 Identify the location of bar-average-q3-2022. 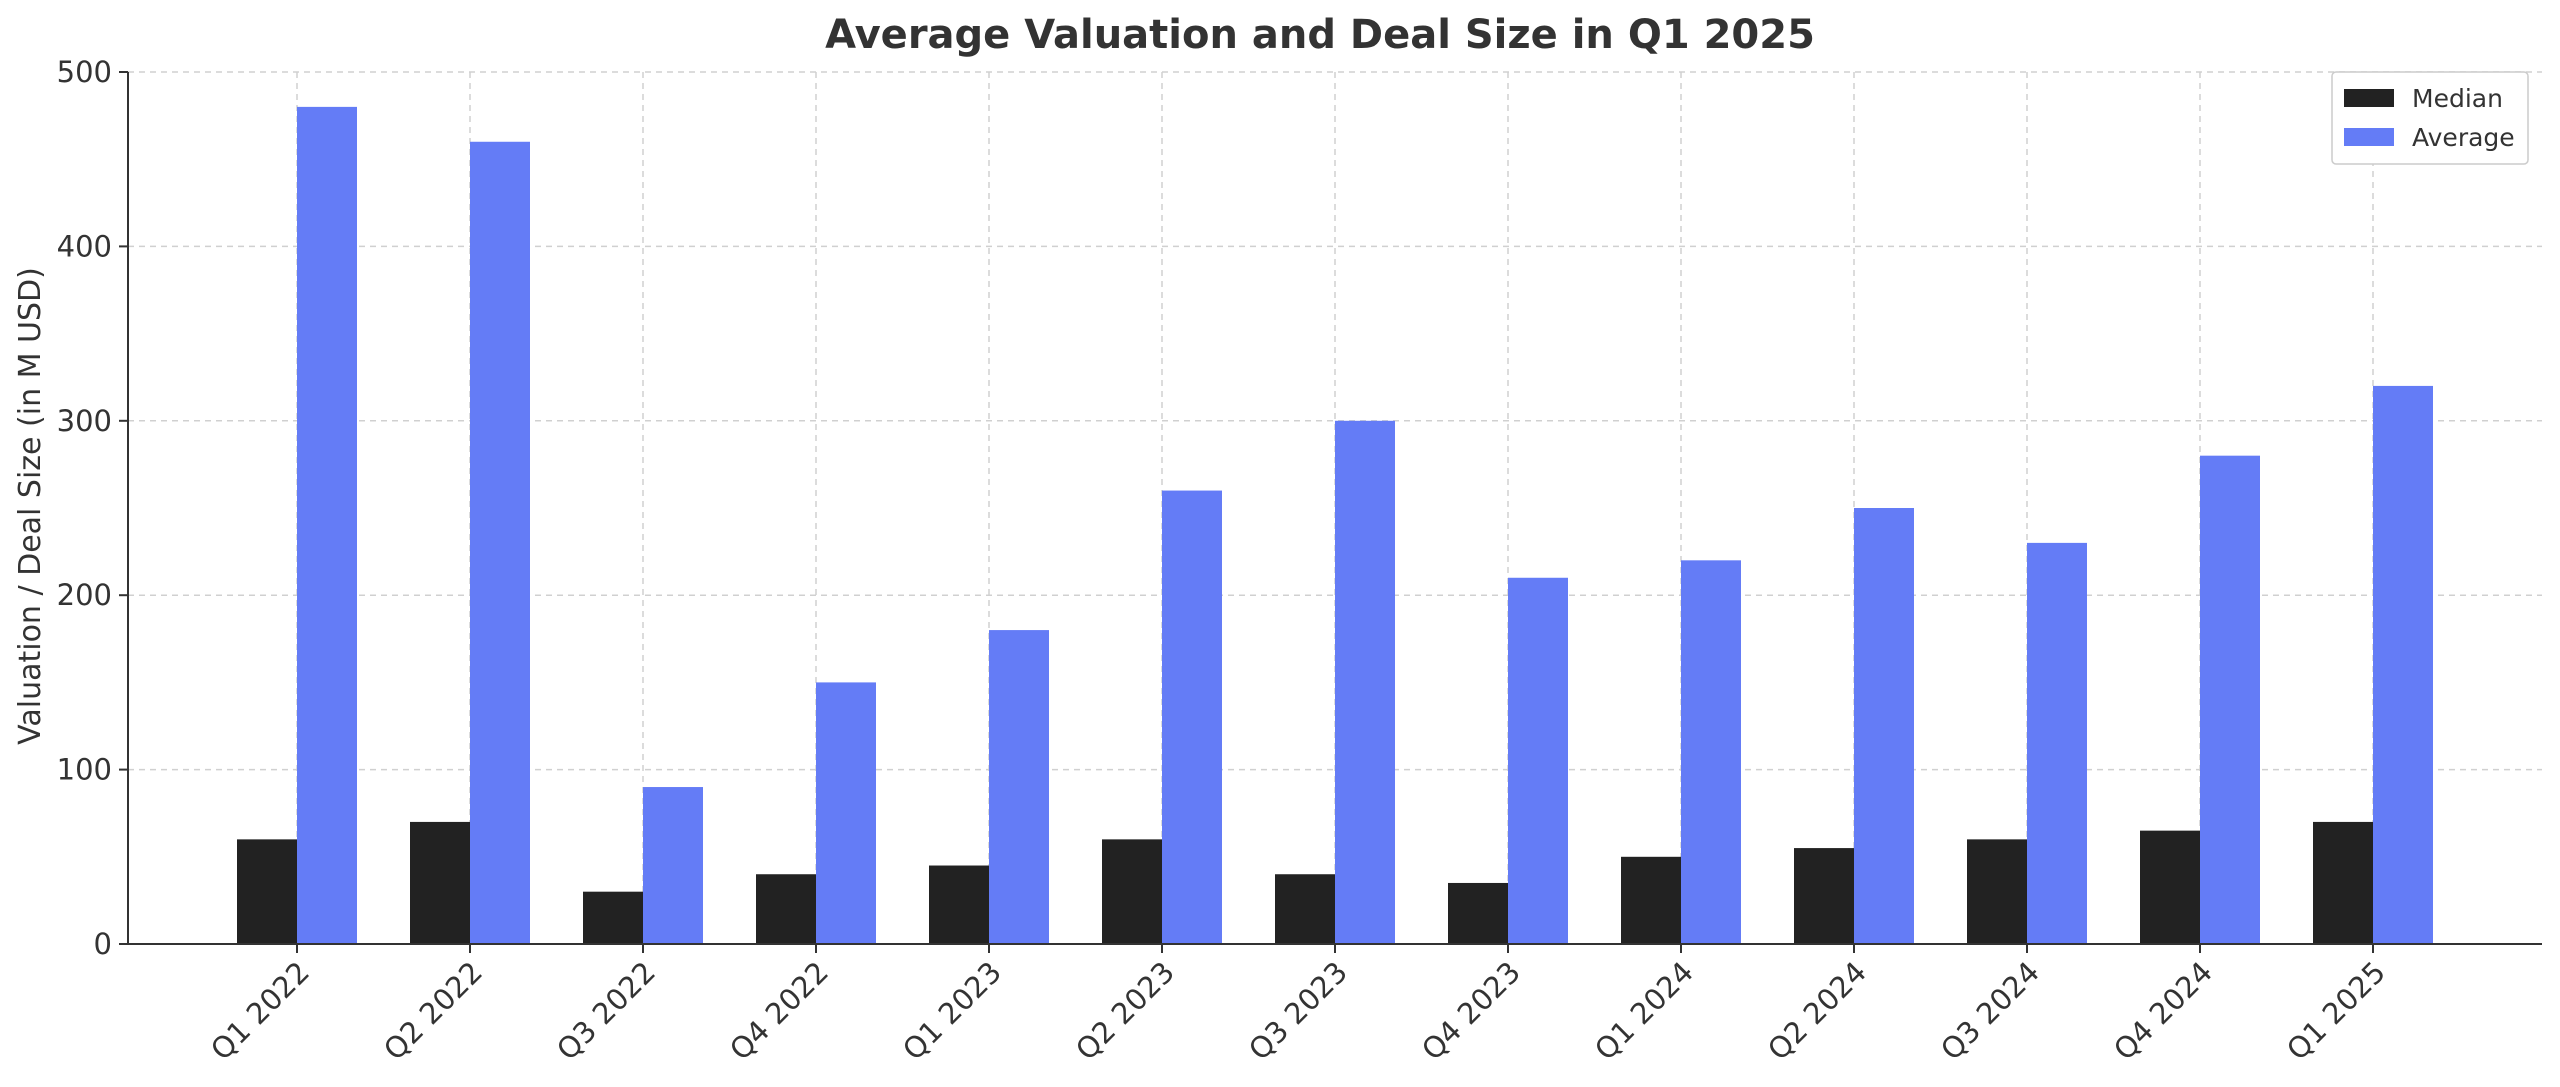
(673, 865).